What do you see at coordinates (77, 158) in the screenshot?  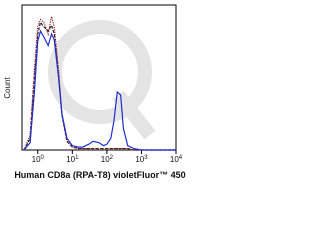 I see `x-tick-exponent: 1` at bounding box center [77, 158].